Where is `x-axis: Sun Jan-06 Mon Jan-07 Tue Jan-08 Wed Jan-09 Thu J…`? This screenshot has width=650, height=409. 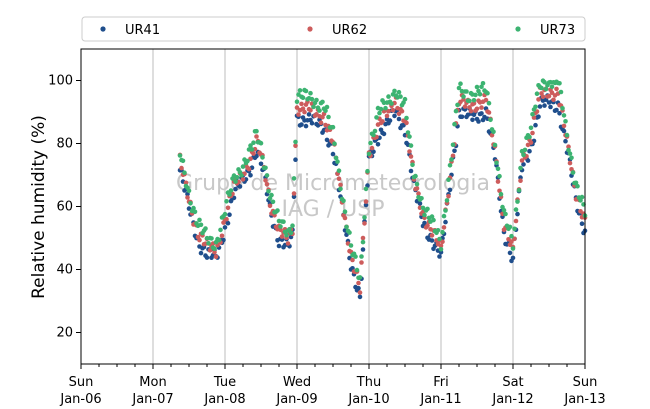 x-axis: Sun Jan-06 Mon Jan-07 Tue Jan-08 Wed Jan-09 Thu J… is located at coordinates (332, 385).